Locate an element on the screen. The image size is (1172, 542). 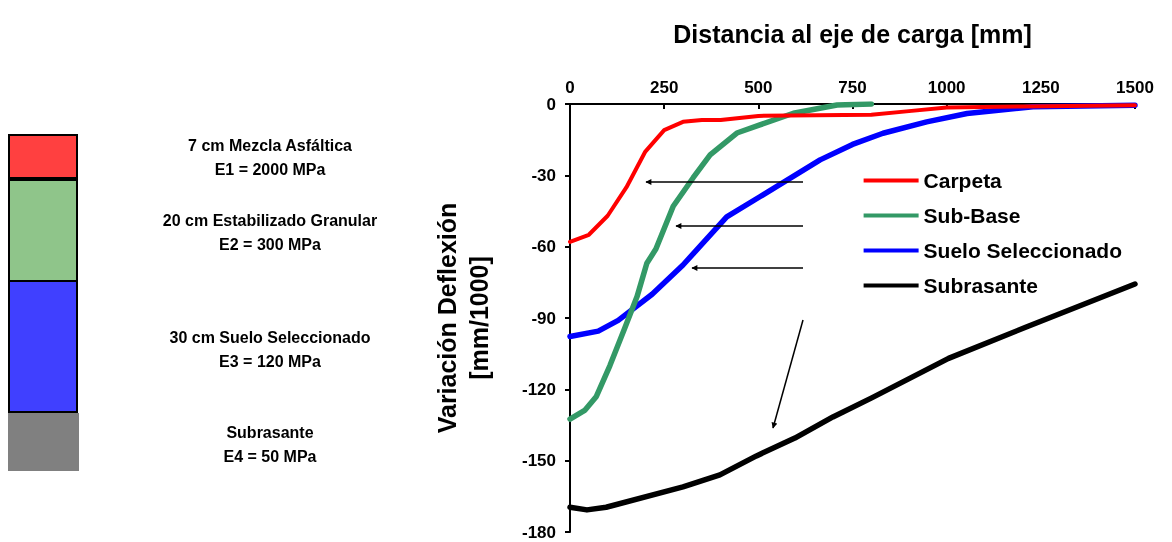
legend-label: Suelo Seleccionado is located at coordinates (1023, 250).